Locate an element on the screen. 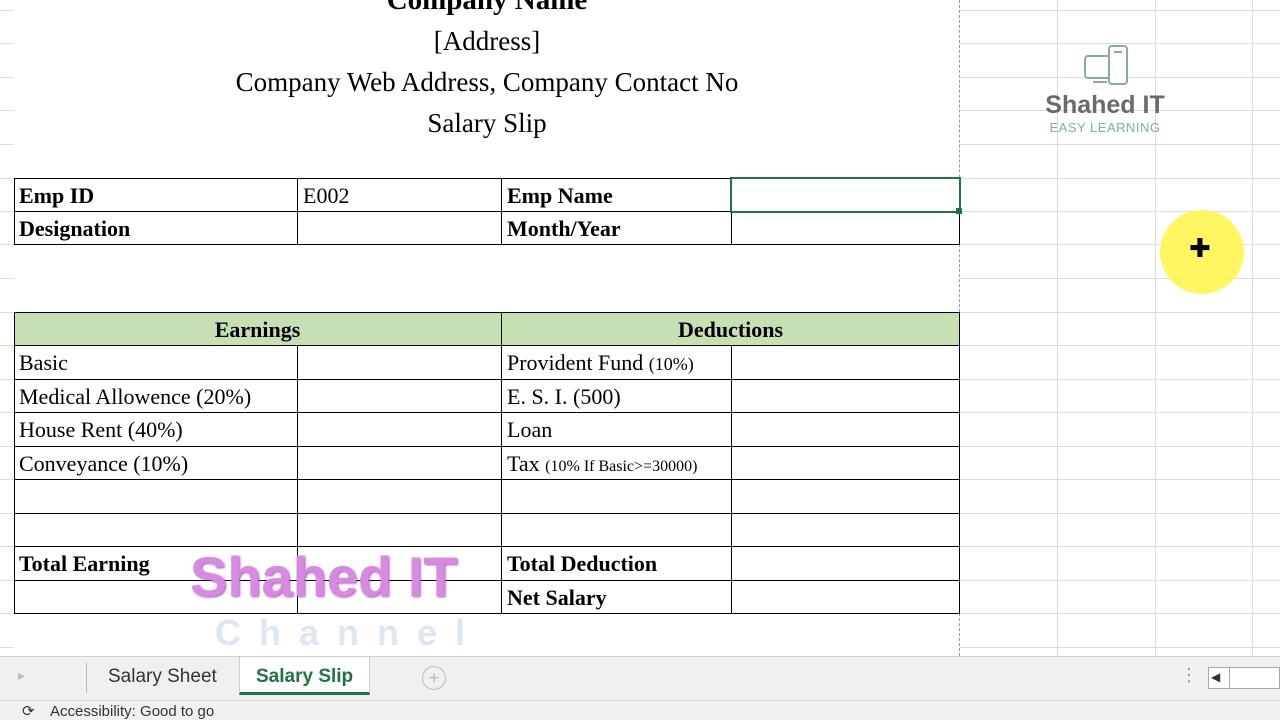 The width and height of the screenshot is (1280, 723). earnings-header: Earnings is located at coordinates (257, 329).